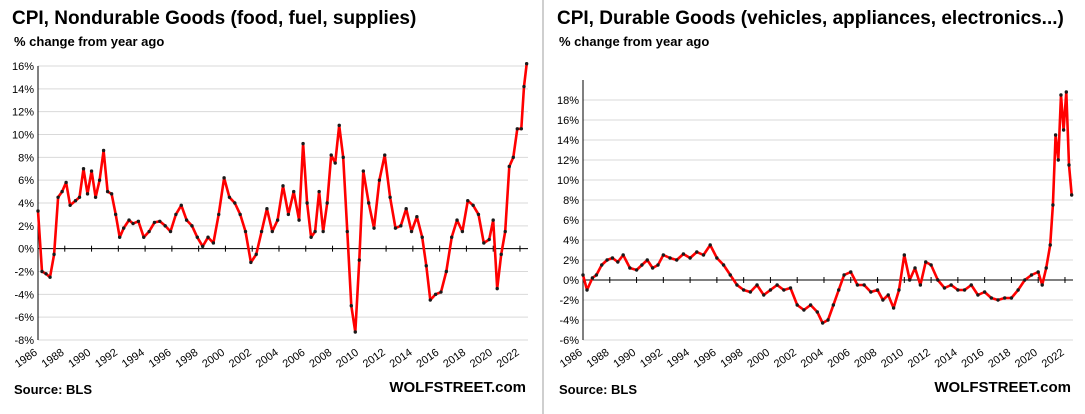 This screenshot has height=414, width=1085. I want to click on x-tick-label: 1986, so click(26, 359).